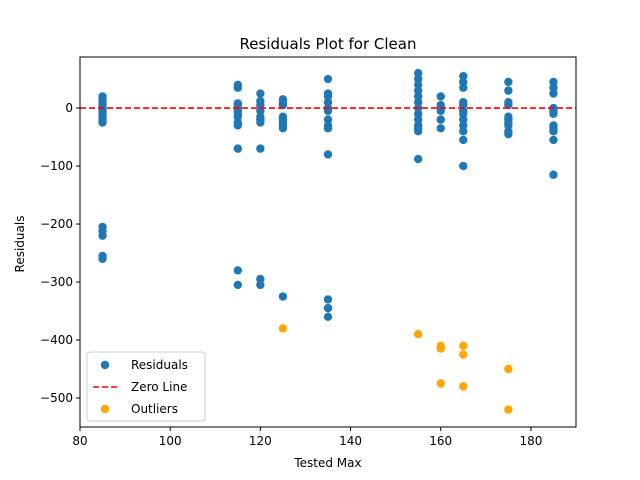 The width and height of the screenshot is (640, 480). What do you see at coordinates (159, 387) in the screenshot?
I see `legend-zero-line-label: Zero Line` at bounding box center [159, 387].